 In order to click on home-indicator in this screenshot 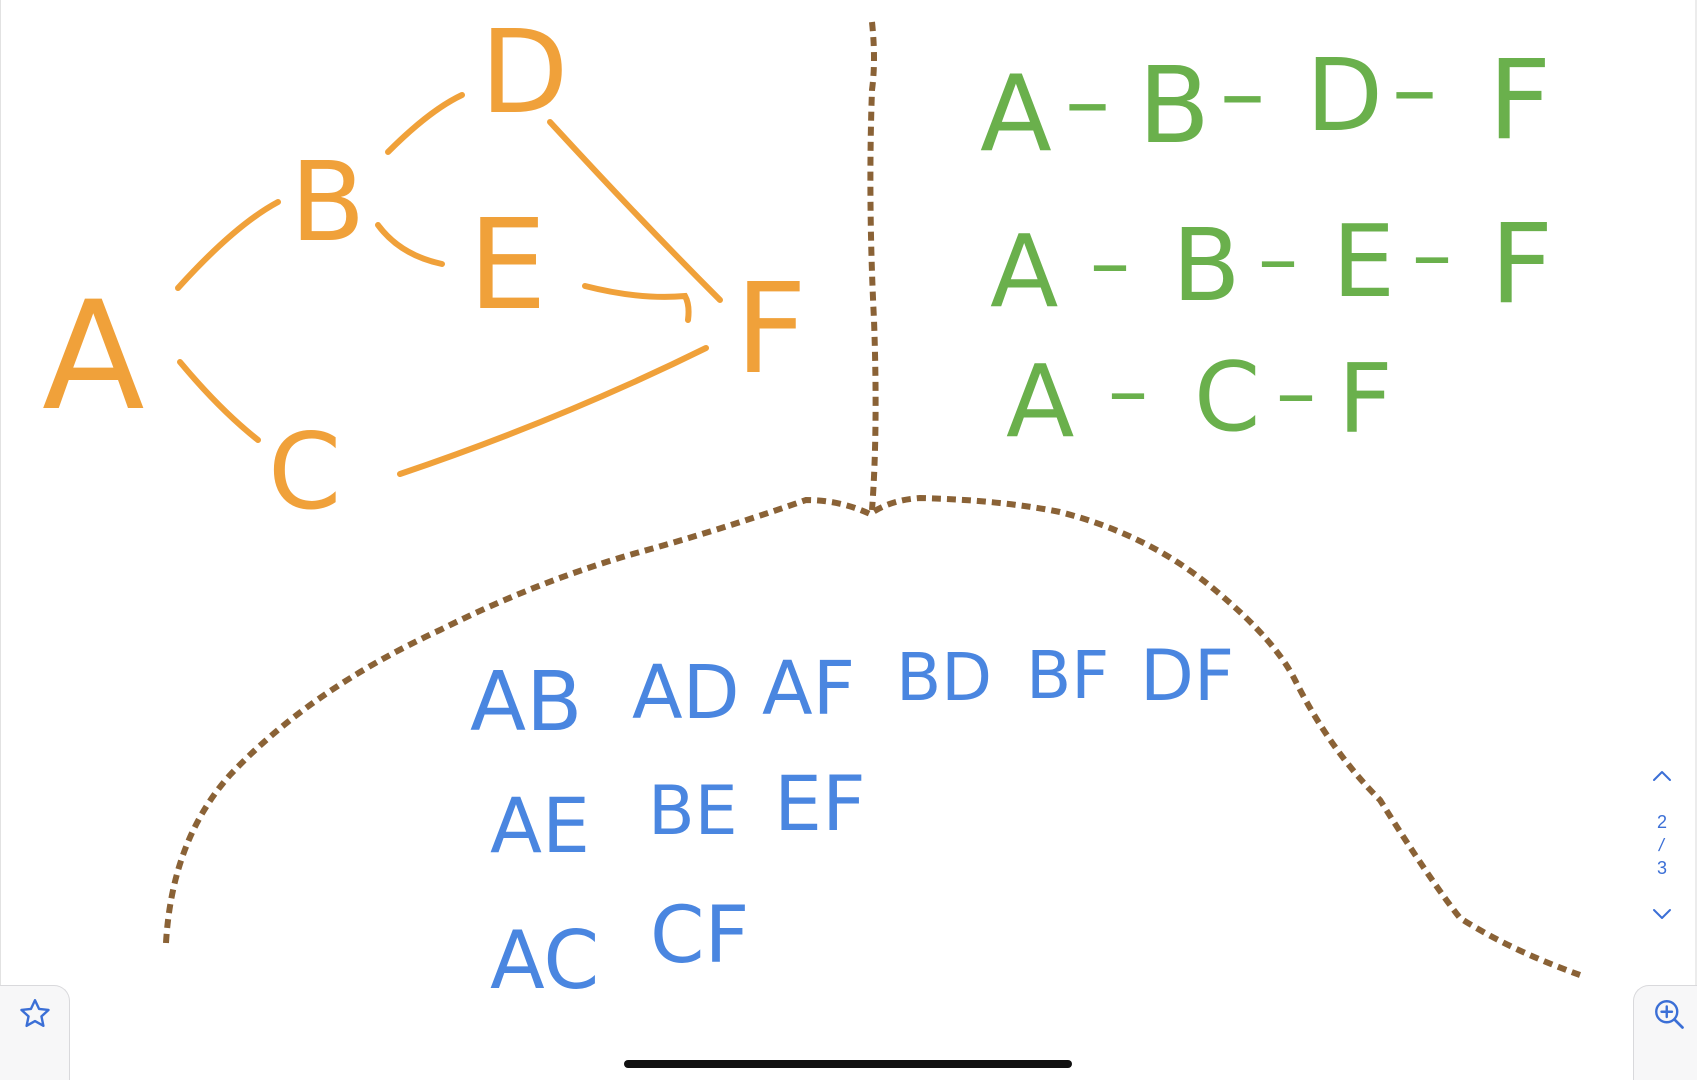, I will do `click(848, 1064)`.